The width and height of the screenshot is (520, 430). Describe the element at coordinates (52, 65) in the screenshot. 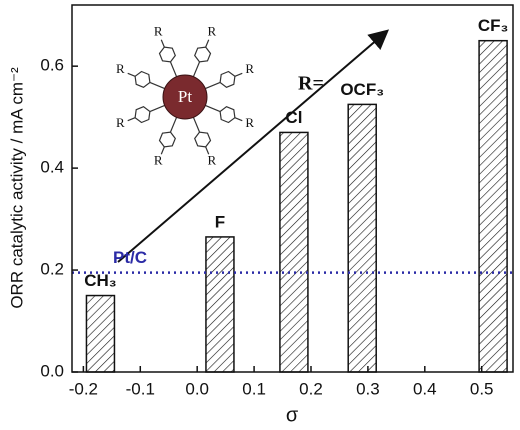

I see `y-tick-label: 0.6` at that location.